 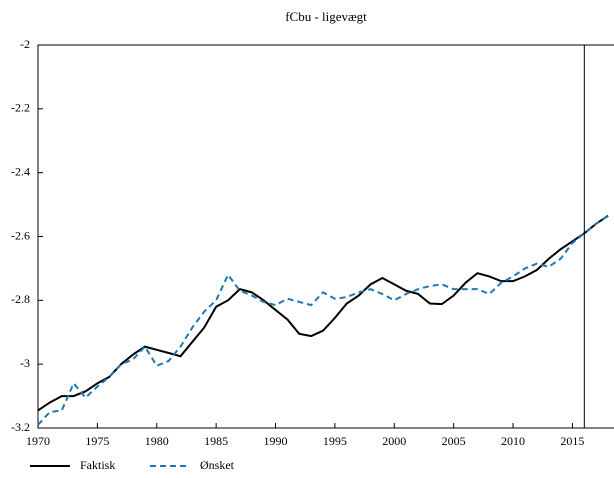 I want to click on chart-title: fCbu - ligevægt, so click(x=326, y=16).